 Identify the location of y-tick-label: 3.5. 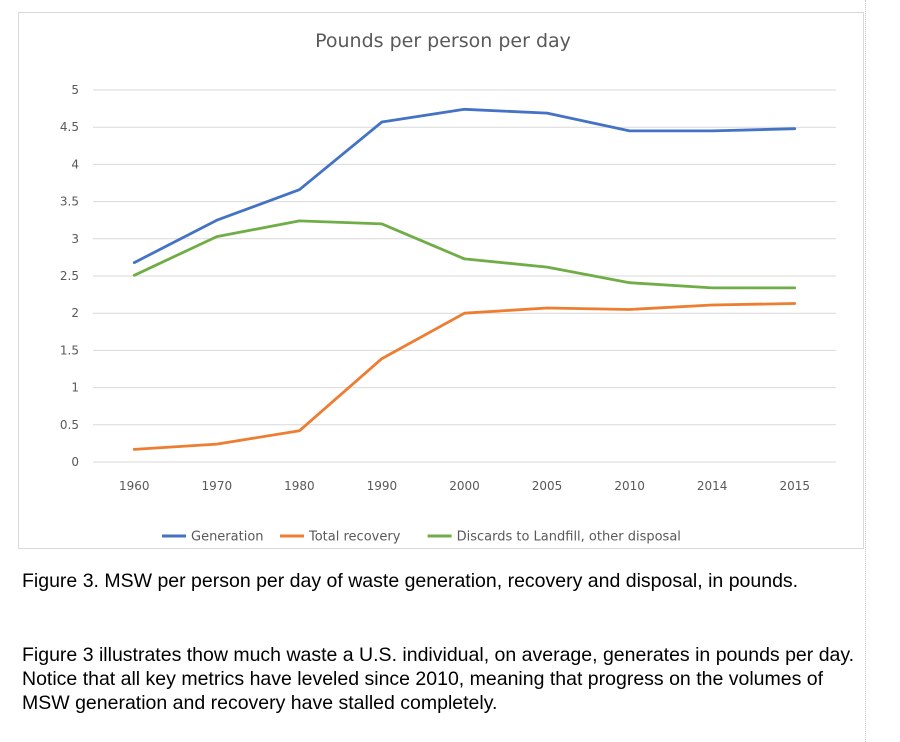
(69, 202).